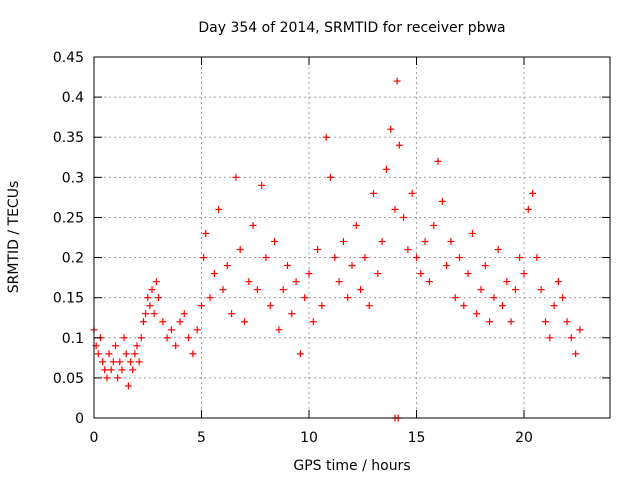 The height and width of the screenshot is (480, 640). Describe the element at coordinates (68, 138) in the screenshot. I see `y-tick-label: 0.35` at that location.